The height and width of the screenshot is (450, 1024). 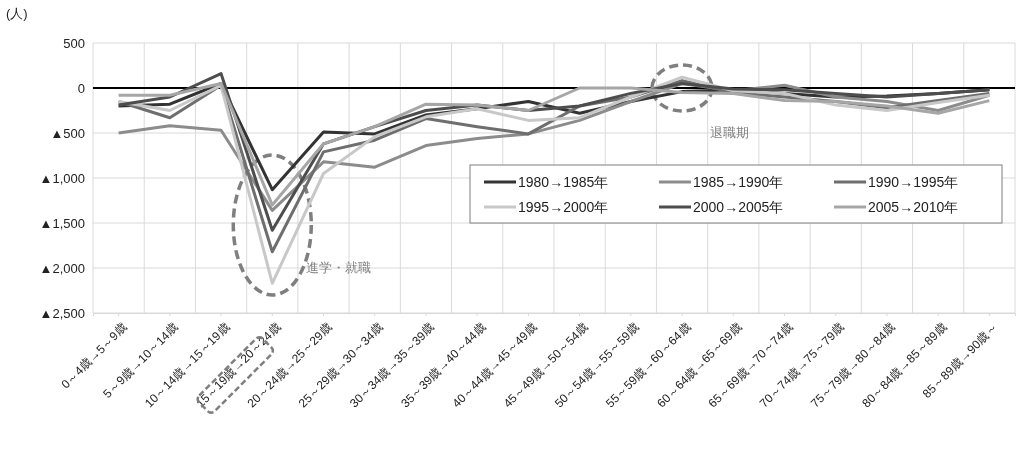 I want to click on legend-label: 1980→1985年, so click(x=563, y=182).